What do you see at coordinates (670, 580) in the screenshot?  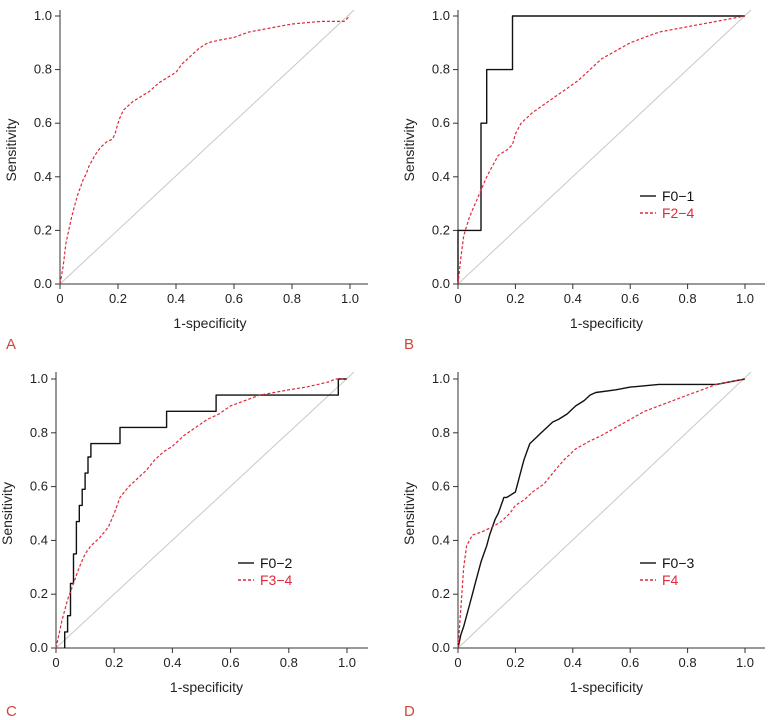 I see `legend-entry: F4` at bounding box center [670, 580].